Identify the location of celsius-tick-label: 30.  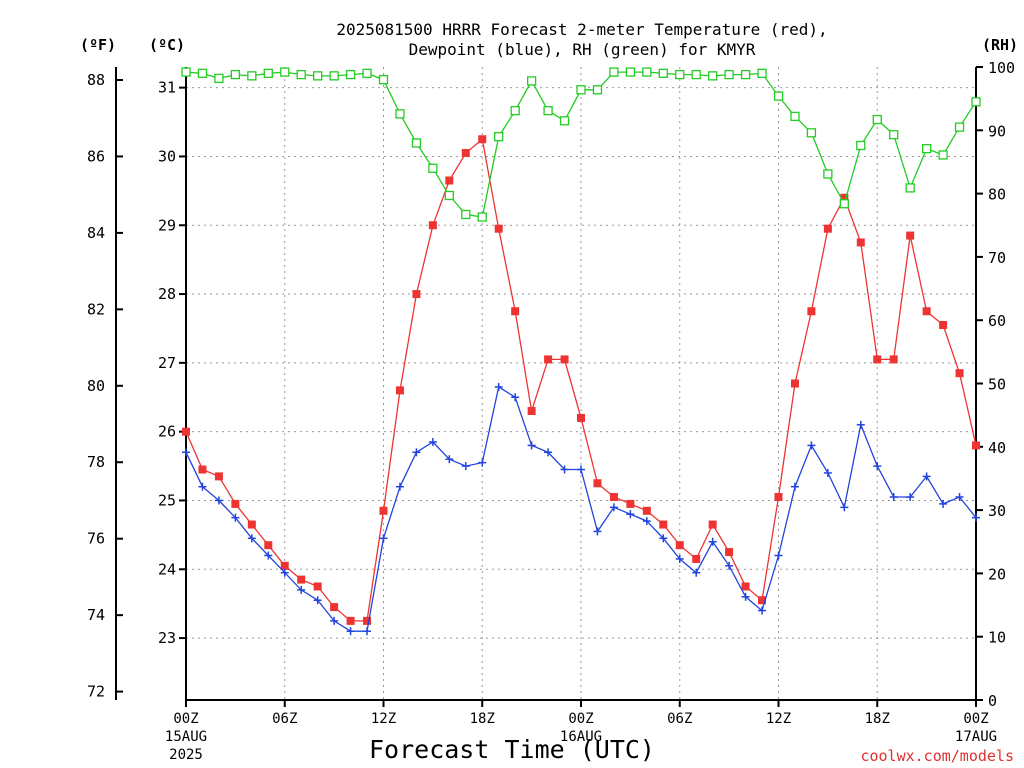
(167, 156).